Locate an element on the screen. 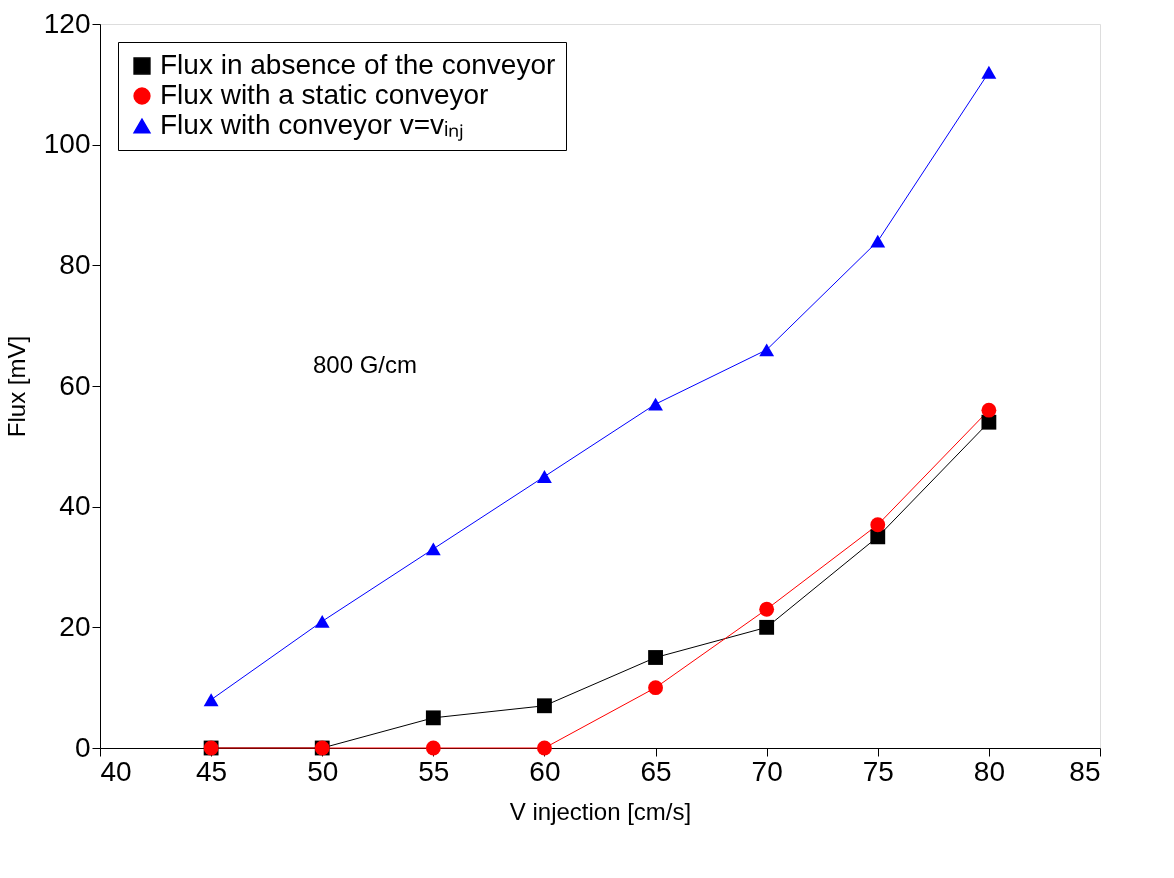  legend-label: Flux in absence of the conveyor is located at coordinates (358, 64).